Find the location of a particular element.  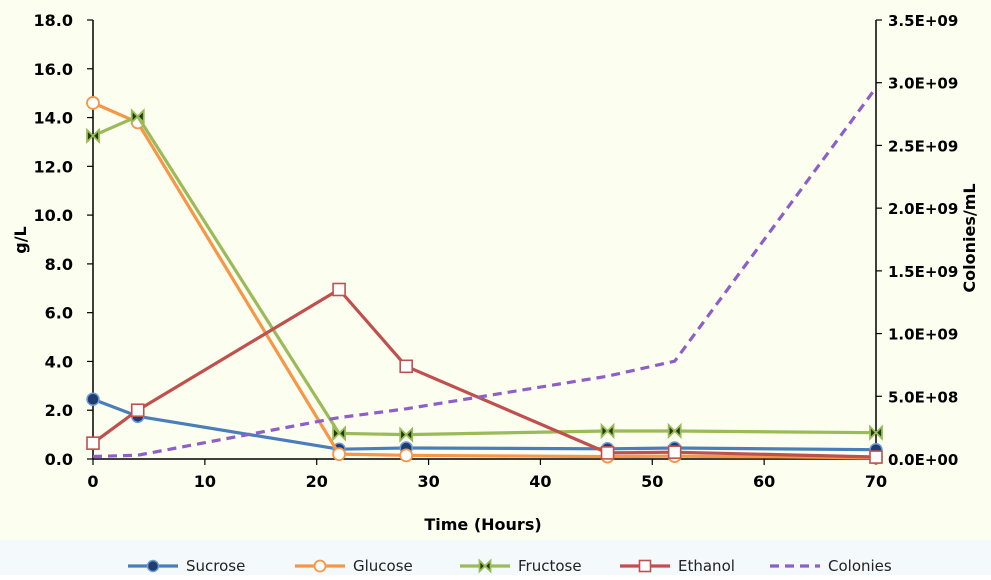

legend-item-glucose: Glucose is located at coordinates (354, 566).